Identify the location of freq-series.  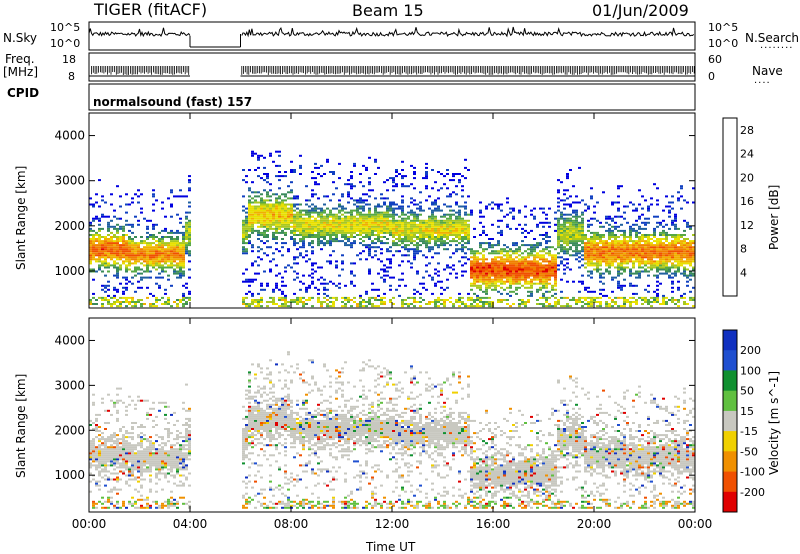
(393, 70).